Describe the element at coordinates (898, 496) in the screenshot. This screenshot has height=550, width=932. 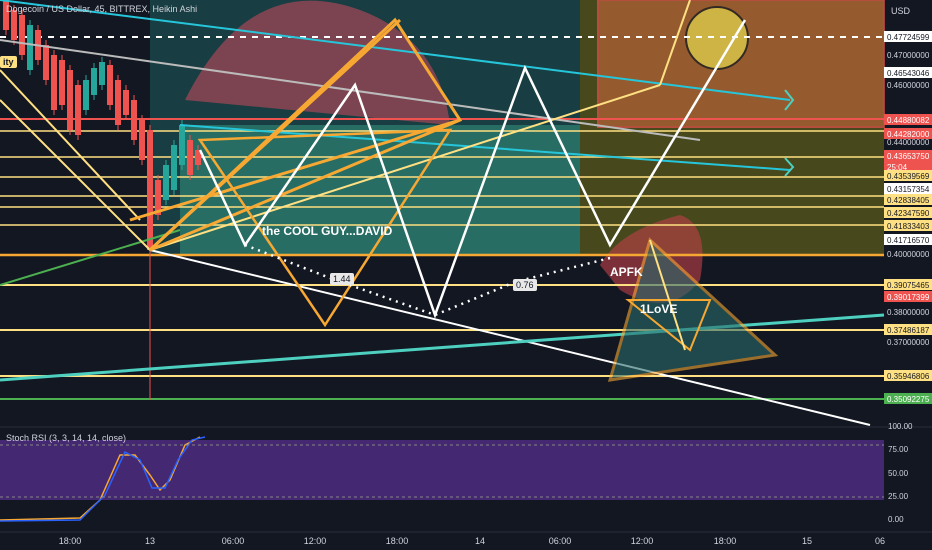
I see `stoch-axis-tick: 25.00` at that location.